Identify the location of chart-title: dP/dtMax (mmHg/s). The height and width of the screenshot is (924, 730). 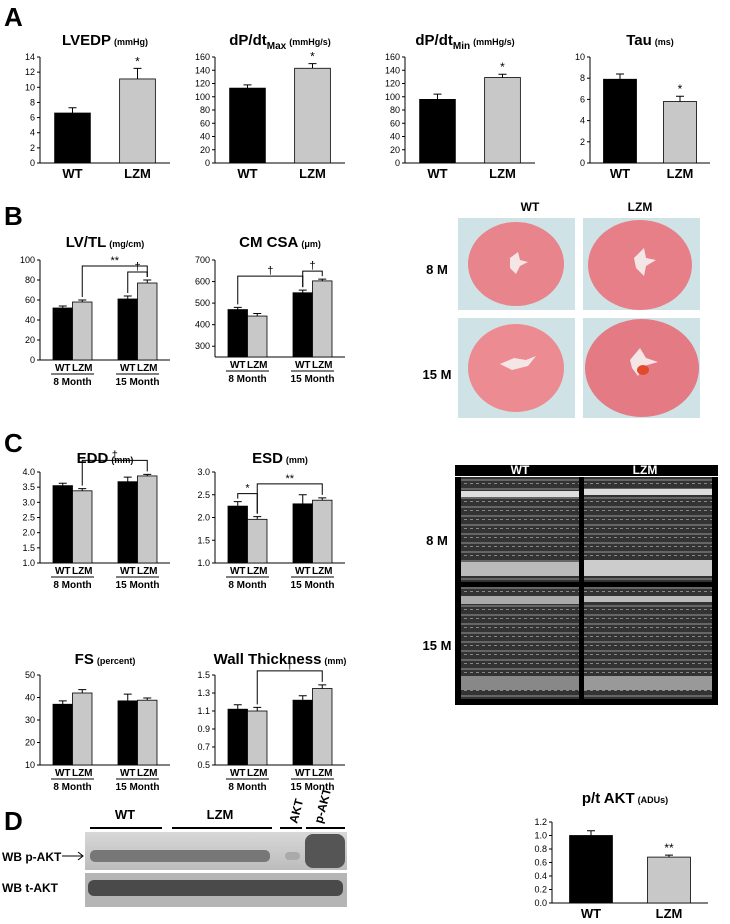
(279, 42).